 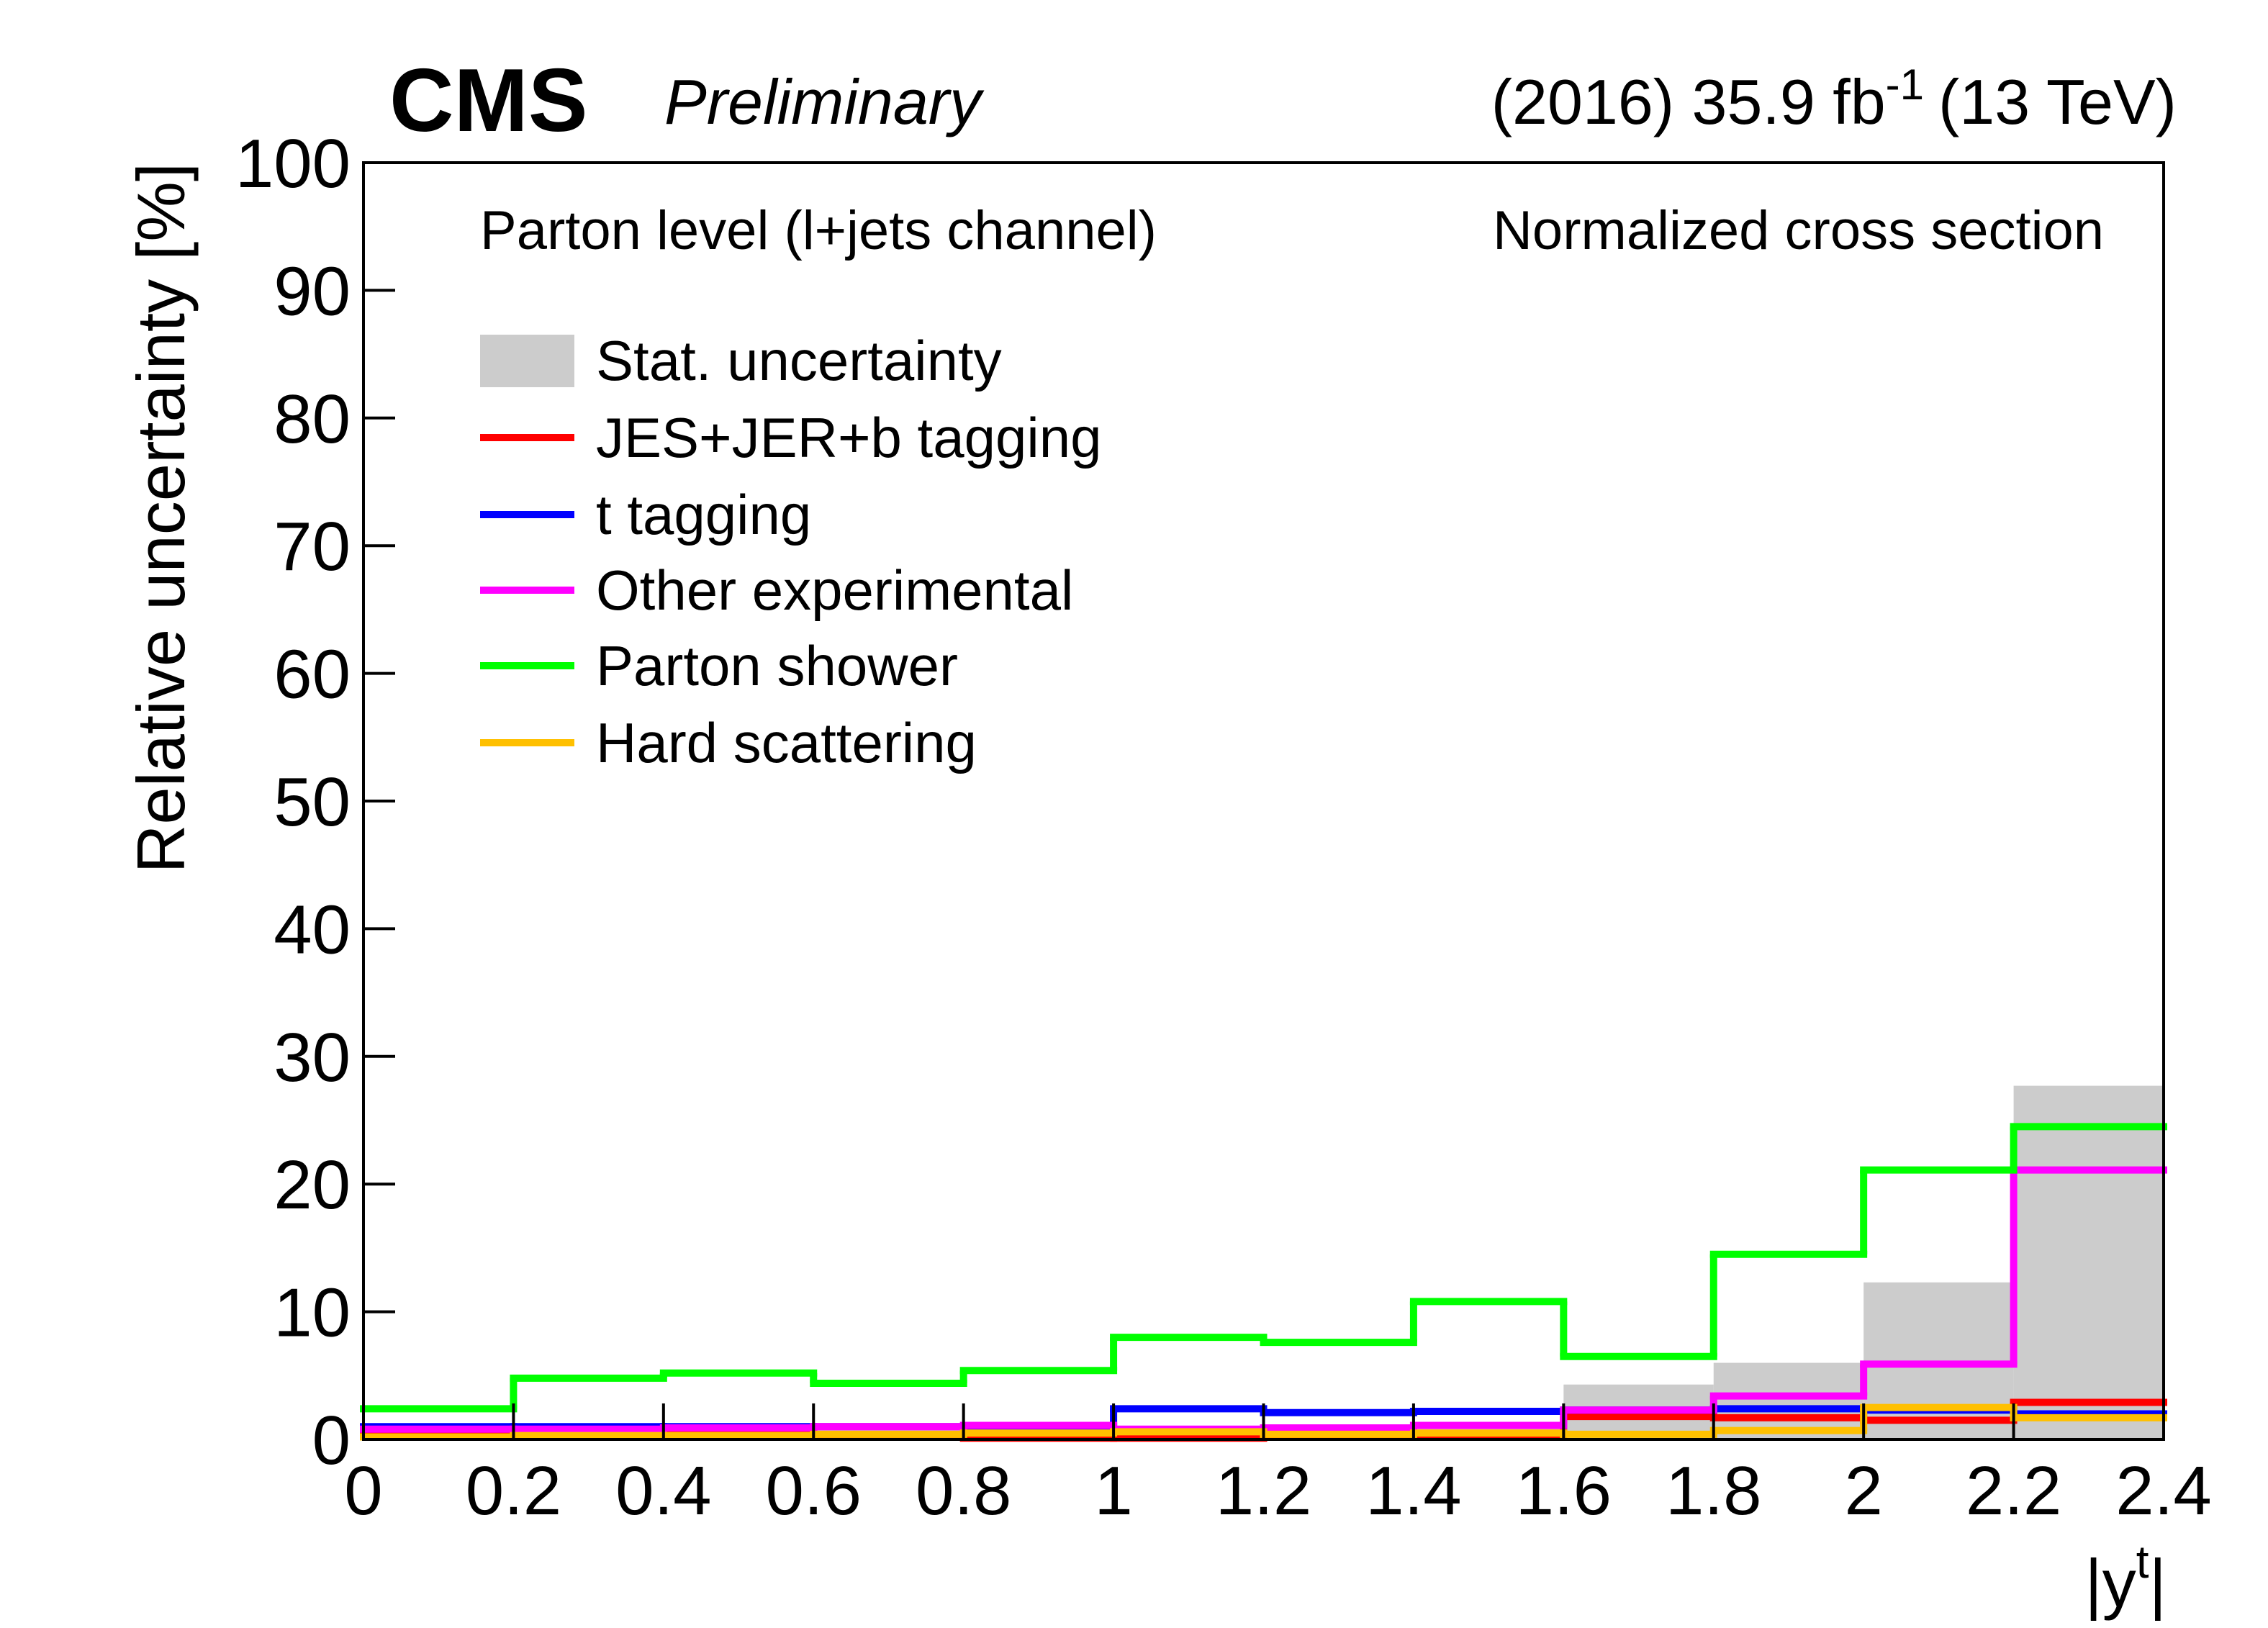 What do you see at coordinates (818, 230) in the screenshot?
I see `annotation: Parton level (l+jets channel)` at bounding box center [818, 230].